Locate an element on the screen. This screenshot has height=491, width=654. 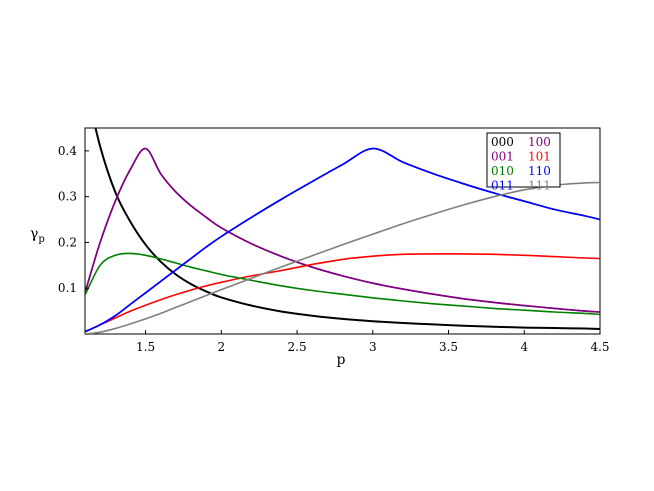
y-tick-label: 0.3 is located at coordinates (67, 197).